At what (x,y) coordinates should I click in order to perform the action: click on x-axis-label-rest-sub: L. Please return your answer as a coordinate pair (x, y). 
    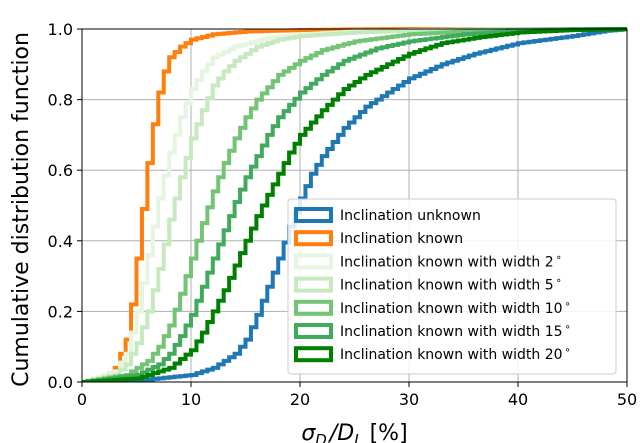
    Looking at the image, I should click on (358, 437).